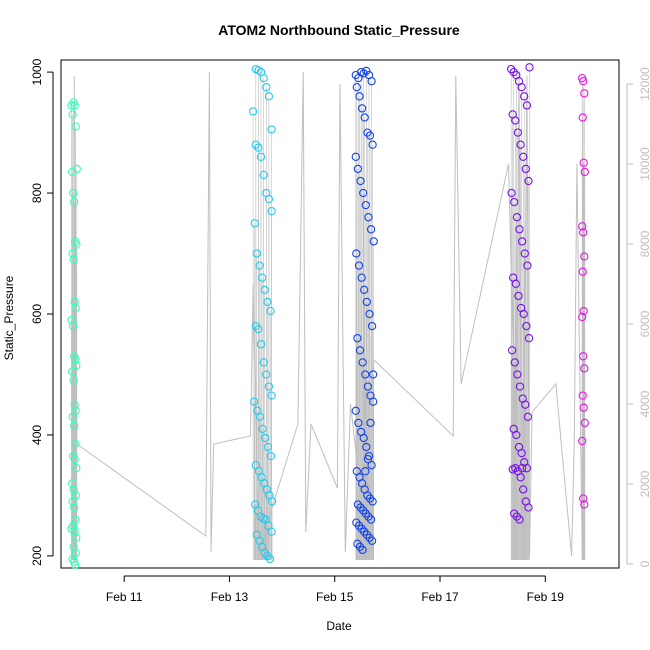  I want to click on y2-tick-label: 2000, so click(644, 483).